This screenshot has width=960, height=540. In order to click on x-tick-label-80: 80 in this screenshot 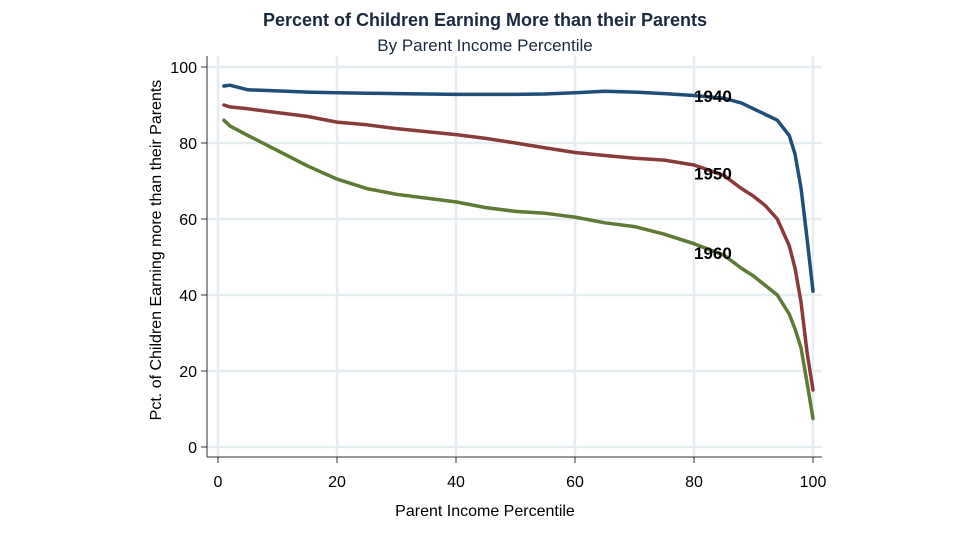, I will do `click(694, 482)`.